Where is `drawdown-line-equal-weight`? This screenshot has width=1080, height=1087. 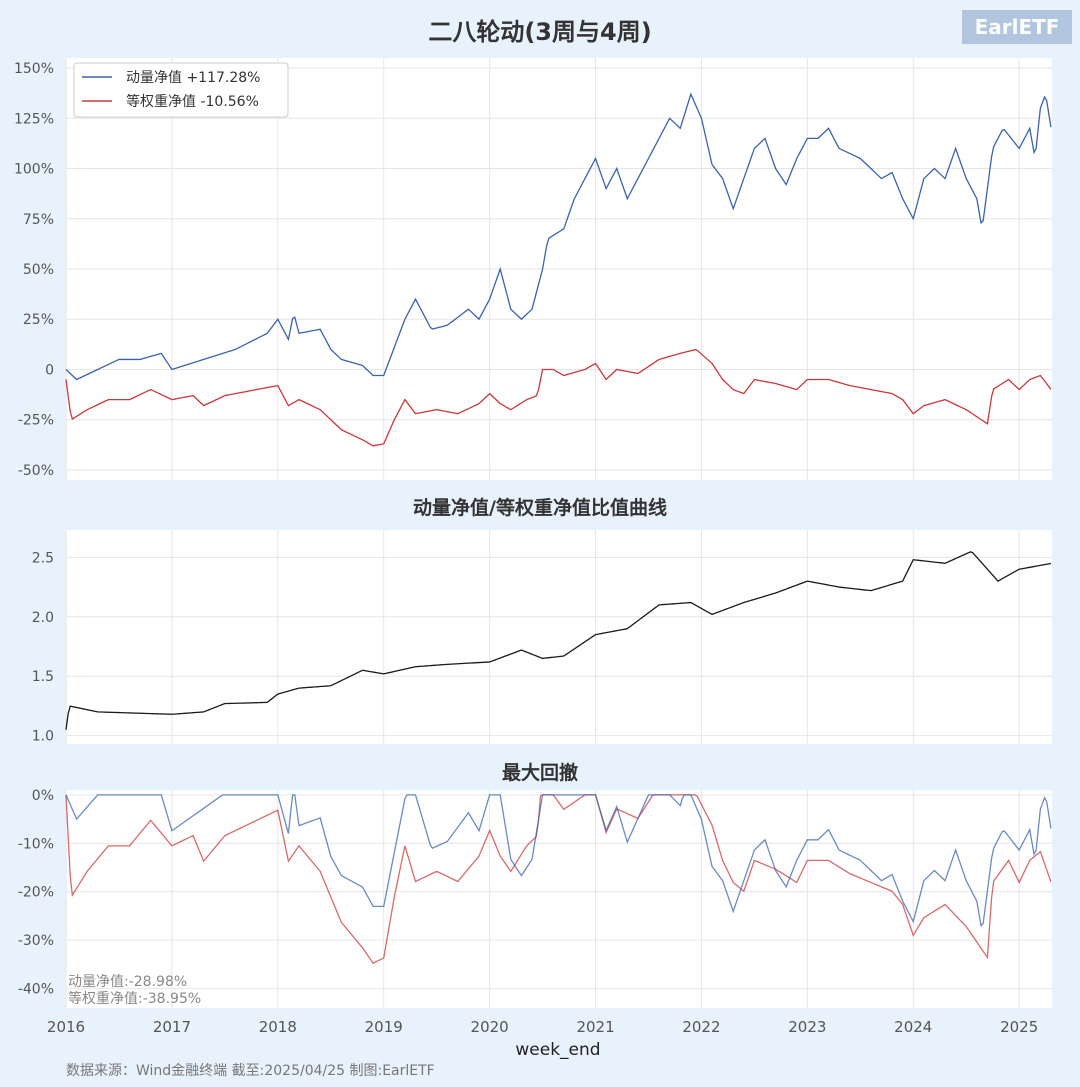 drawdown-line-equal-weight is located at coordinates (558, 879).